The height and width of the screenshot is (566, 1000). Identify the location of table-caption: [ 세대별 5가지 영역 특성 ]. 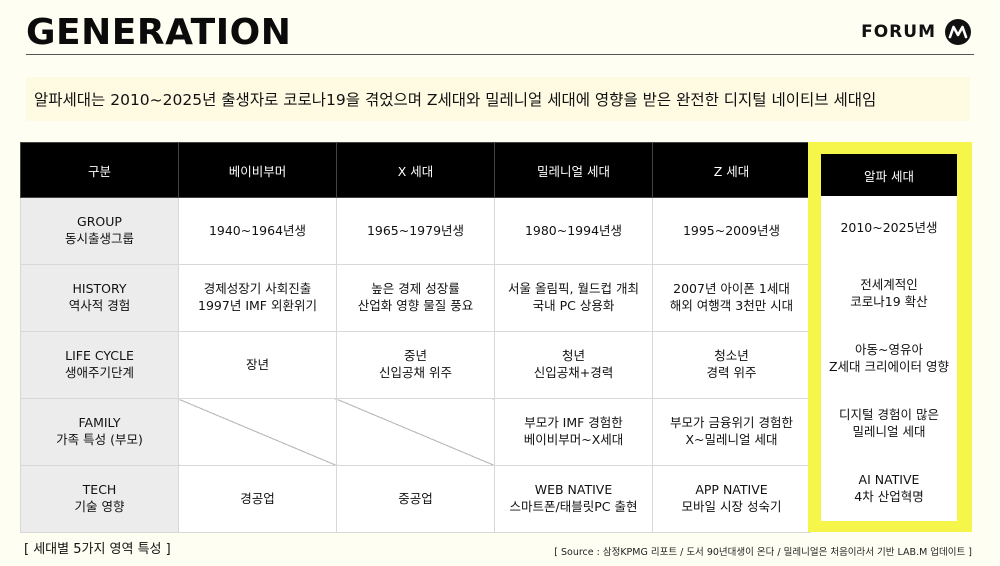
(97, 549).